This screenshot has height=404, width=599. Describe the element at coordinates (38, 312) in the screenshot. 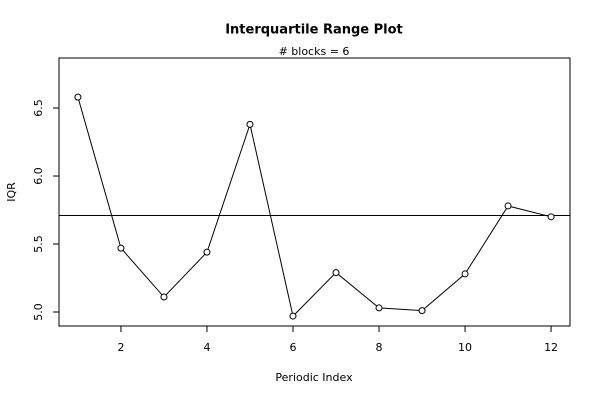

I see `y-tick-label: 5.0` at that location.